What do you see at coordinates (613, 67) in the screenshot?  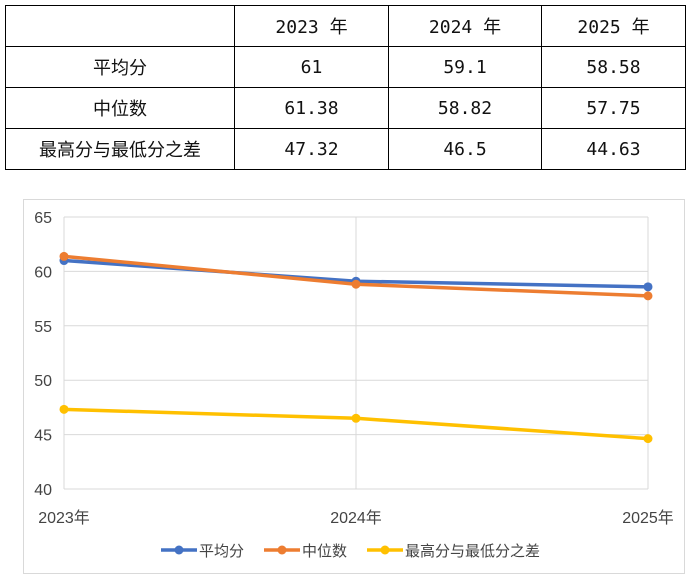 I see `cell: 58.58` at bounding box center [613, 67].